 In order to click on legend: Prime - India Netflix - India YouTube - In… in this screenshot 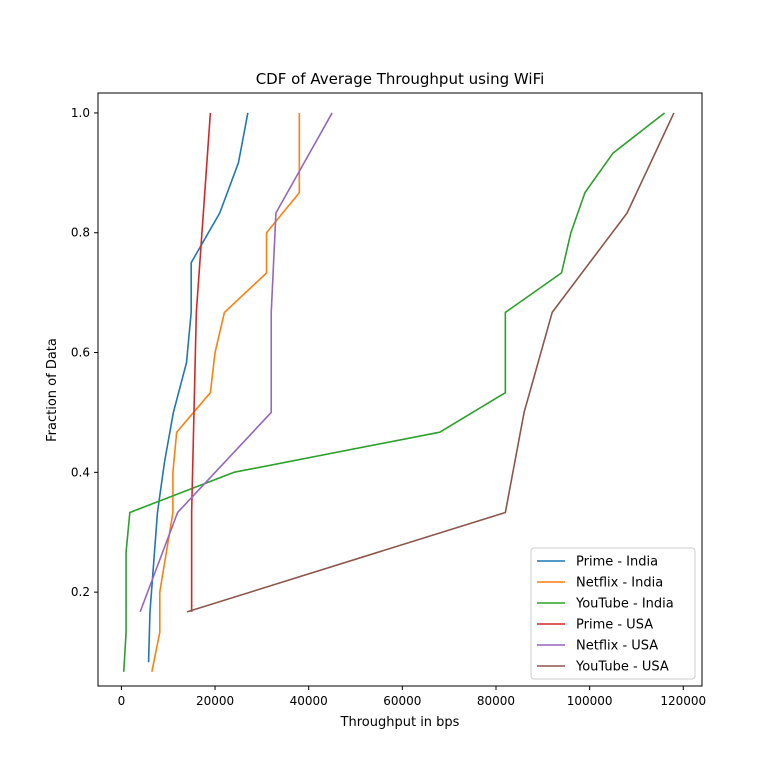, I will do `click(613, 613)`.